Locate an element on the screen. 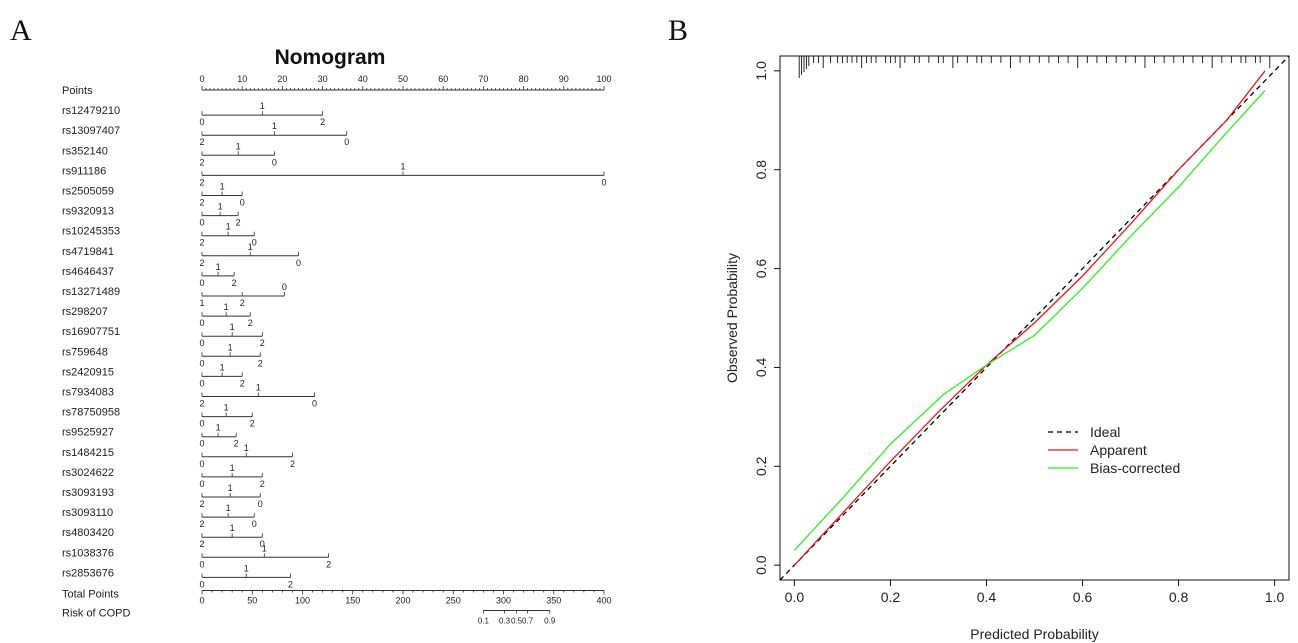  nomogram-title: Nomogram is located at coordinates (330, 57).